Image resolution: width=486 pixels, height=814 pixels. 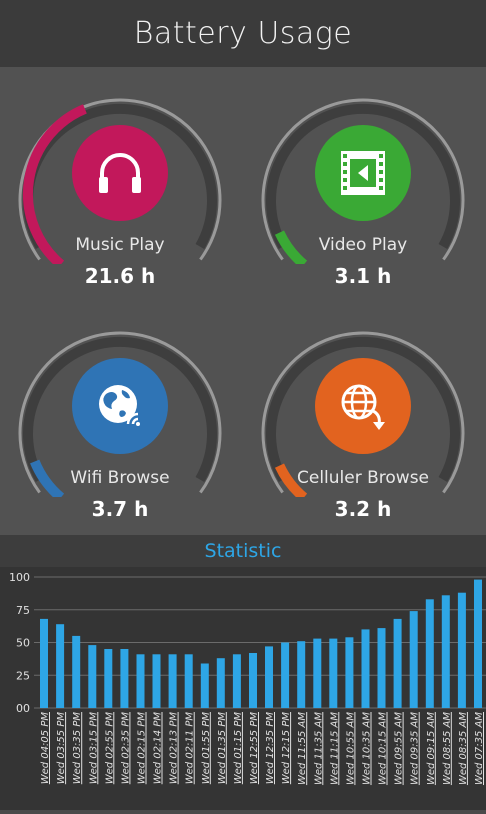 What do you see at coordinates (158, 748) in the screenshot?
I see `x-tick-label: Wed 02:14 PM` at bounding box center [158, 748].